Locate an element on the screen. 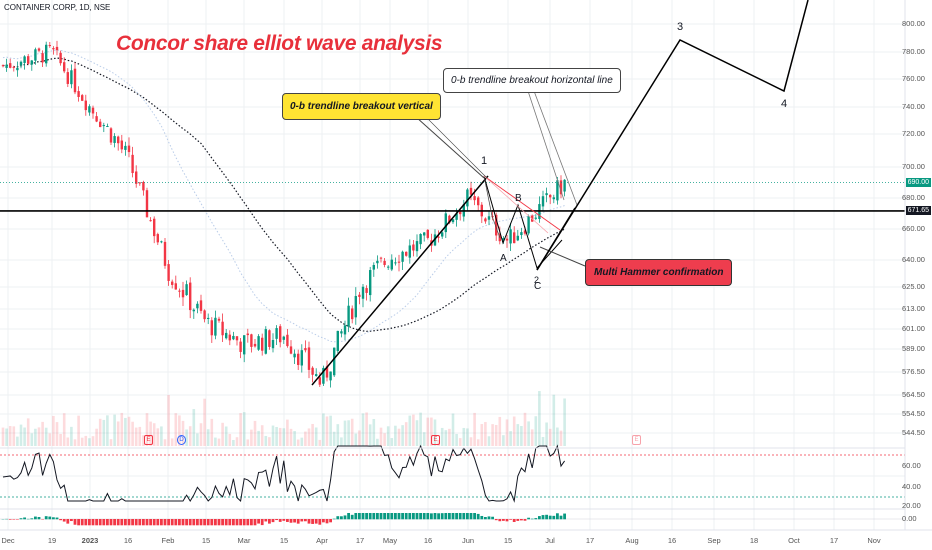 Image resolution: width=932 pixels, height=550 pixels. price-tick-label: 760.00 is located at coordinates (913, 78).